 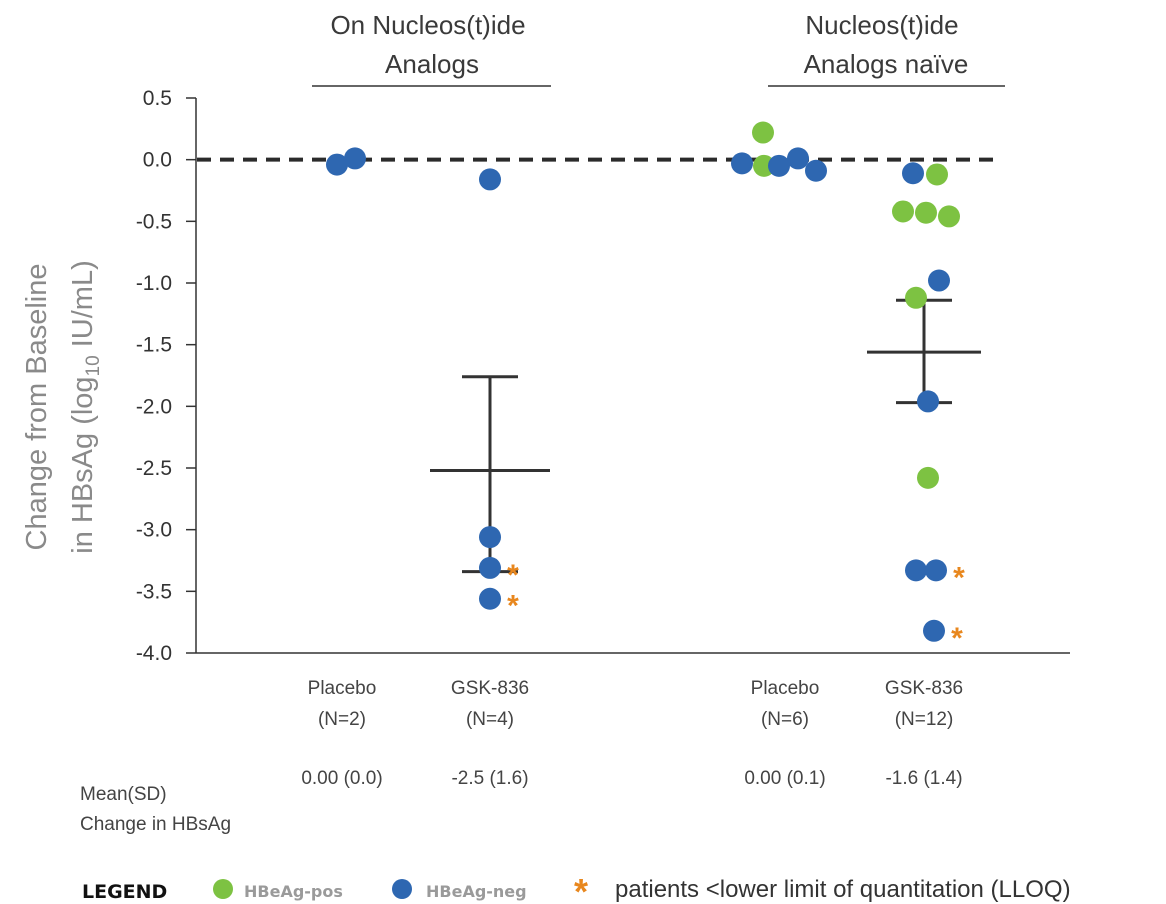 What do you see at coordinates (123, 794) in the screenshot?
I see `stat-label-line1: Mean(SD)` at bounding box center [123, 794].